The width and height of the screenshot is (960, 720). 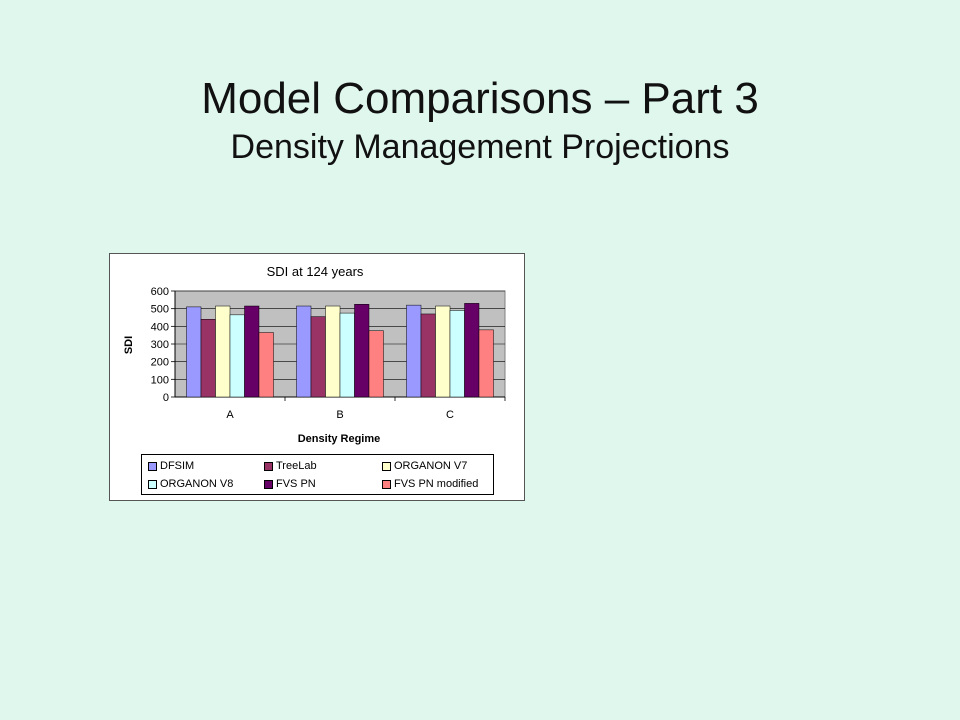 I want to click on y-tick-label: 500, so click(x=160, y=310).